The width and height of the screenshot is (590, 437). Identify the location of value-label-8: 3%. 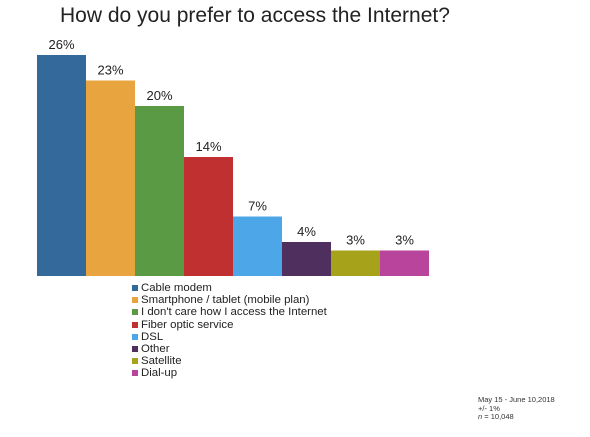
(404, 240).